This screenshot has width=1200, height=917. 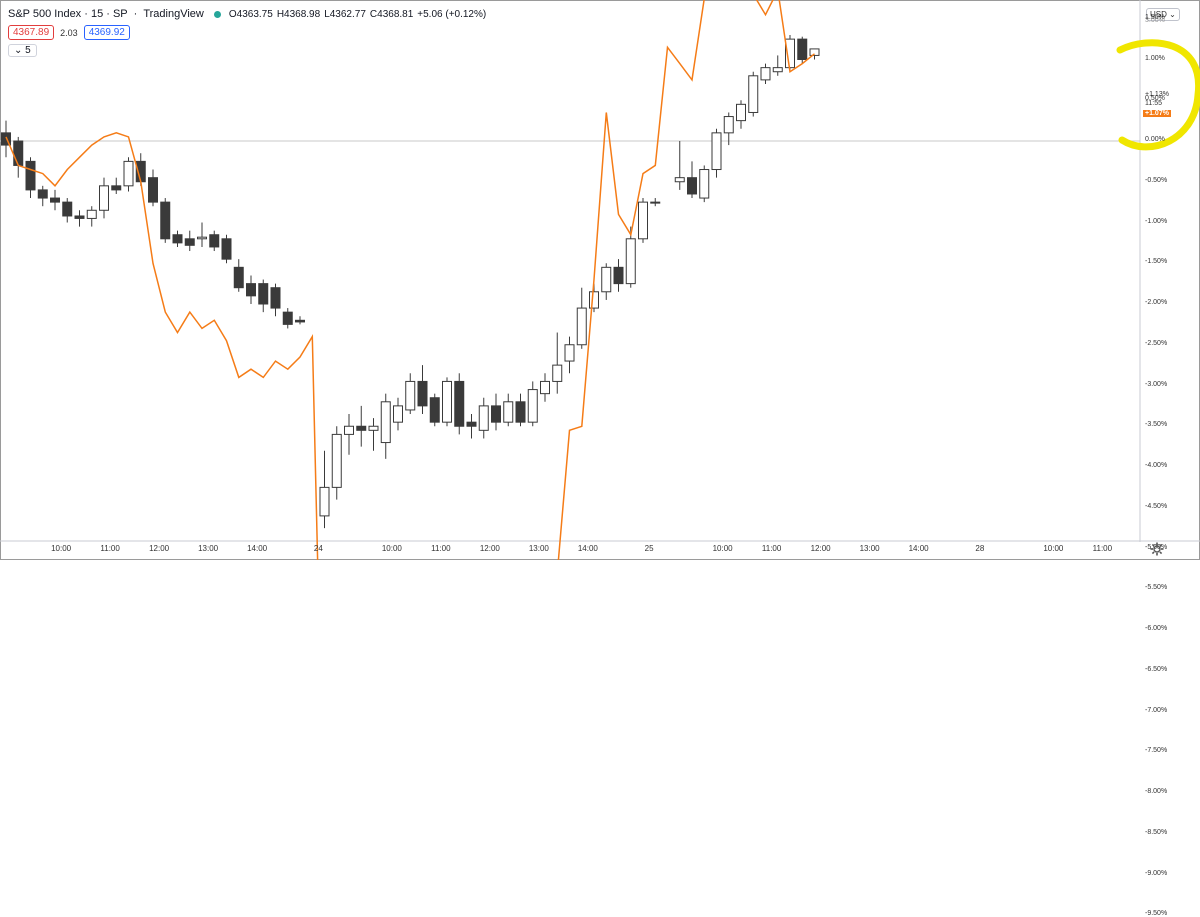 I want to click on y-tick-label: -6.00%, so click(x=1156, y=628).